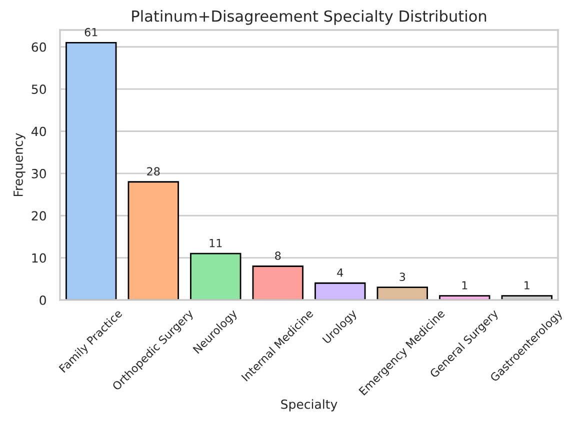 Image resolution: width=568 pixels, height=421 pixels. What do you see at coordinates (39, 216) in the screenshot?
I see `y-tick-label: 20` at bounding box center [39, 216].